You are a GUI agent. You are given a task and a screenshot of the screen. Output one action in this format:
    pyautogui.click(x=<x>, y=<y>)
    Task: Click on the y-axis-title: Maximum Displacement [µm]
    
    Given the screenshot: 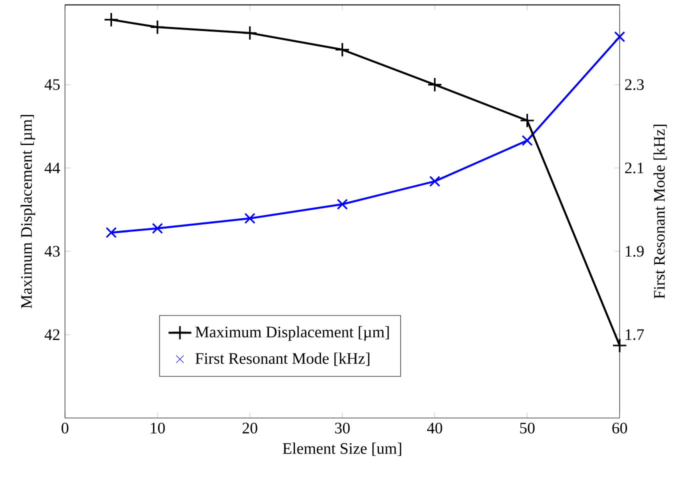 What is the action you would take?
    pyautogui.click(x=28, y=211)
    